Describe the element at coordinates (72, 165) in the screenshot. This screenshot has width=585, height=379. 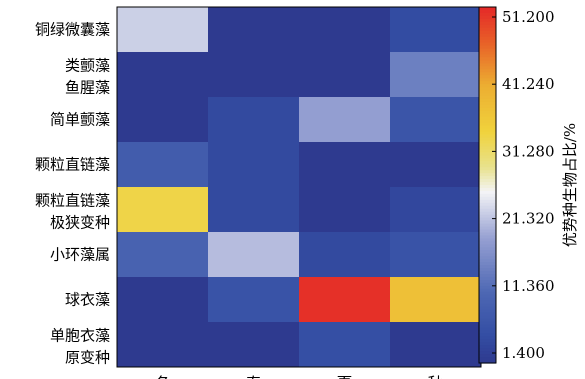
I see `row-label: 颗粒直链藻` at that location.